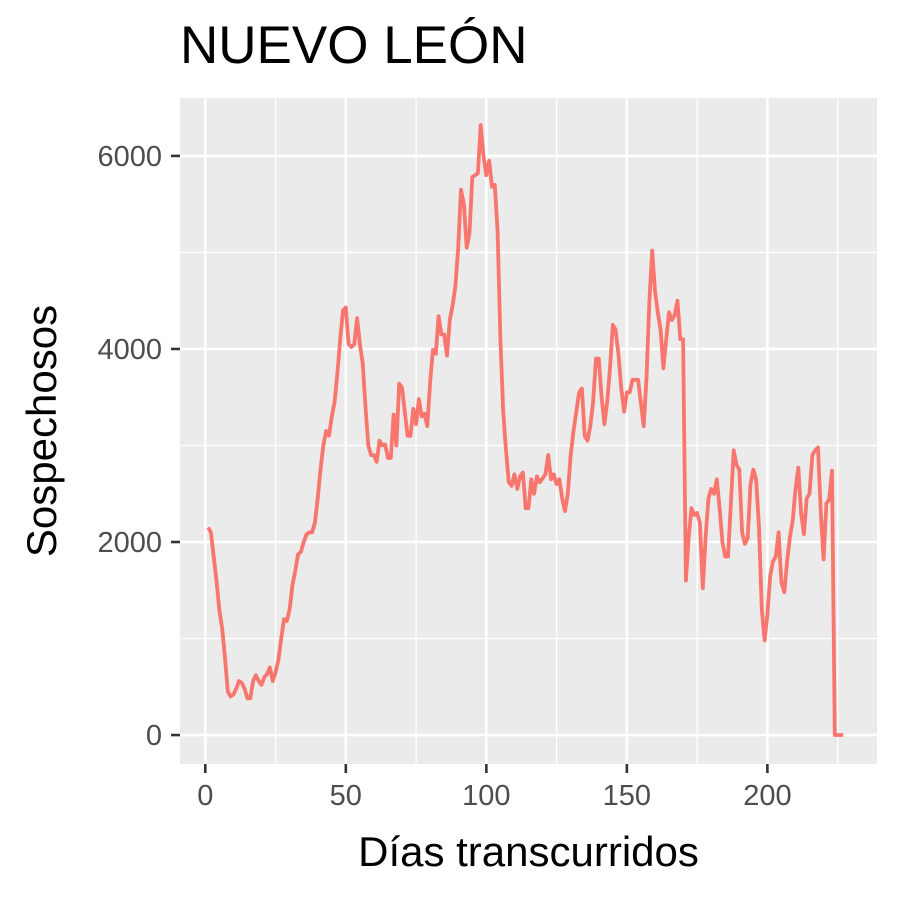  Describe the element at coordinates (154, 736) in the screenshot. I see `y-tick-label: 0` at that location.